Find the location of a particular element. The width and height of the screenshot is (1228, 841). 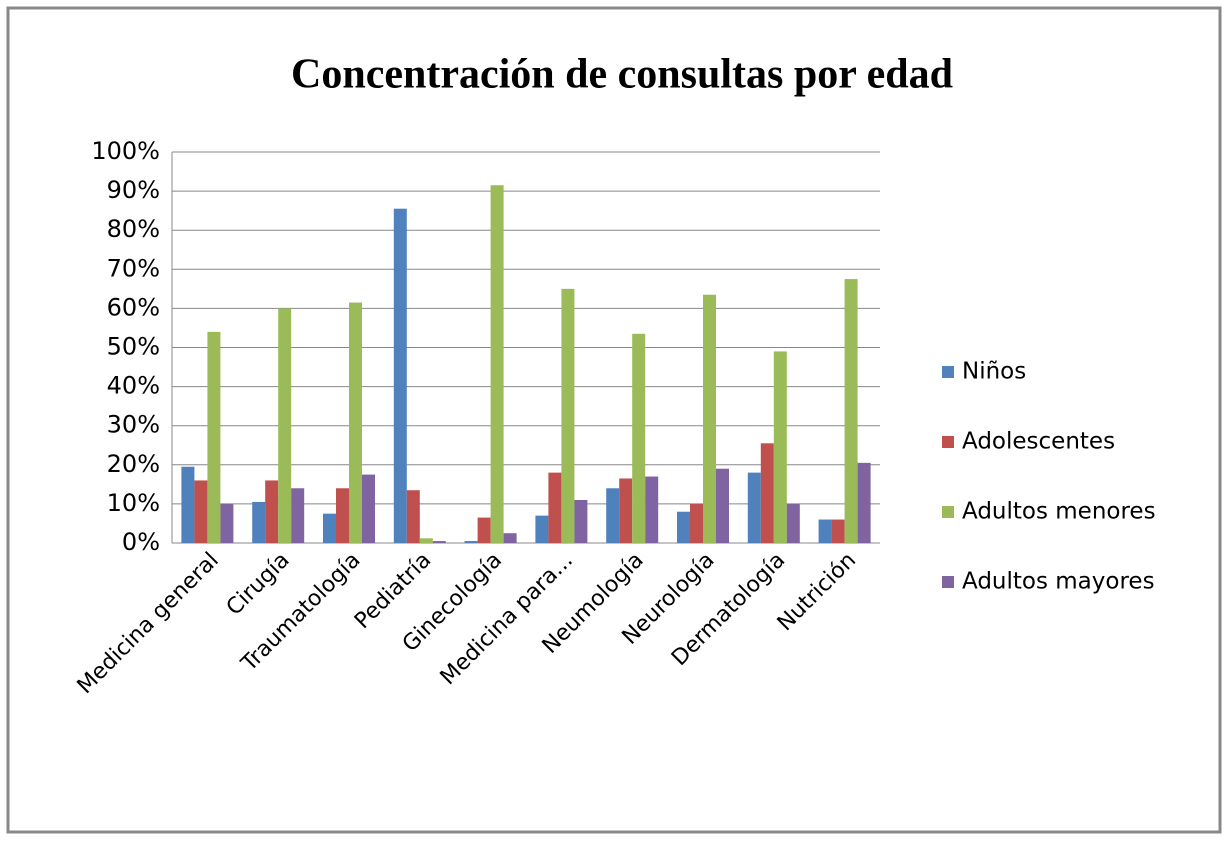

y-tick-label: 90% is located at coordinates (133, 190).